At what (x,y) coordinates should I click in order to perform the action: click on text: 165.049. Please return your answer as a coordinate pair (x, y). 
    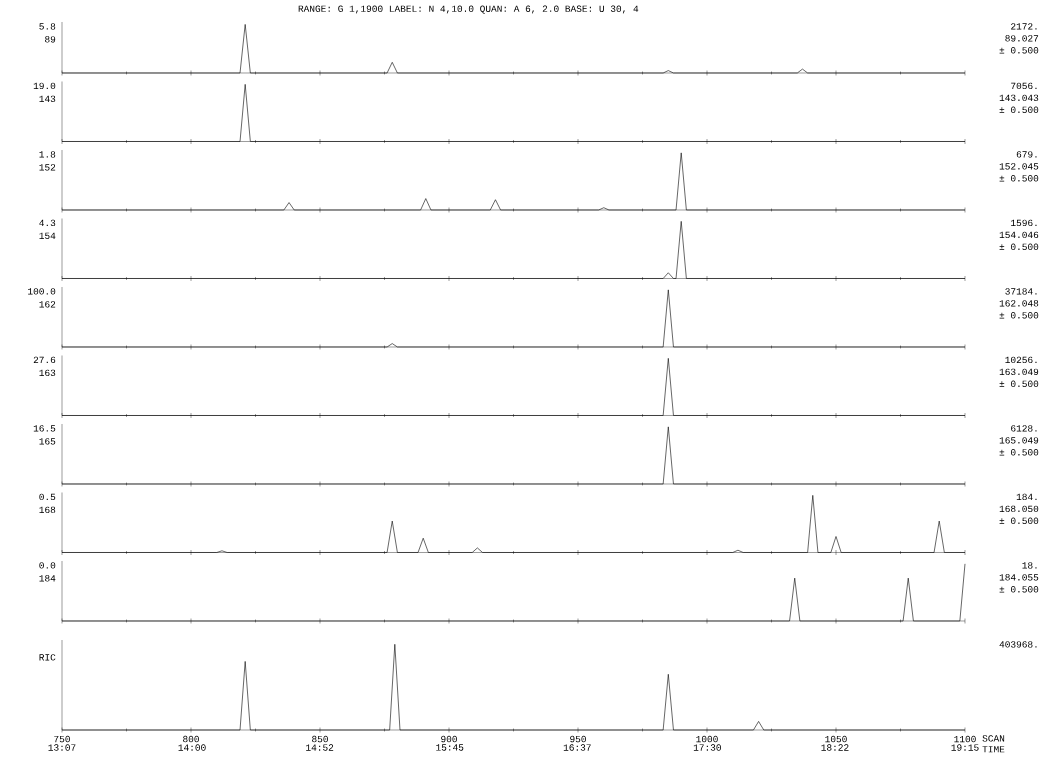
    Looking at the image, I should click on (1019, 440).